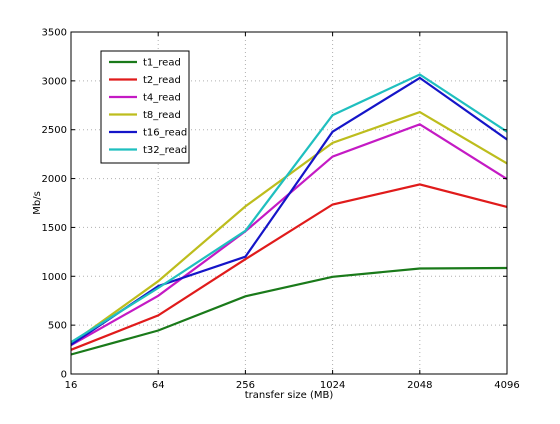 This screenshot has width=560, height=424. I want to click on legend-label: t16_read, so click(165, 133).